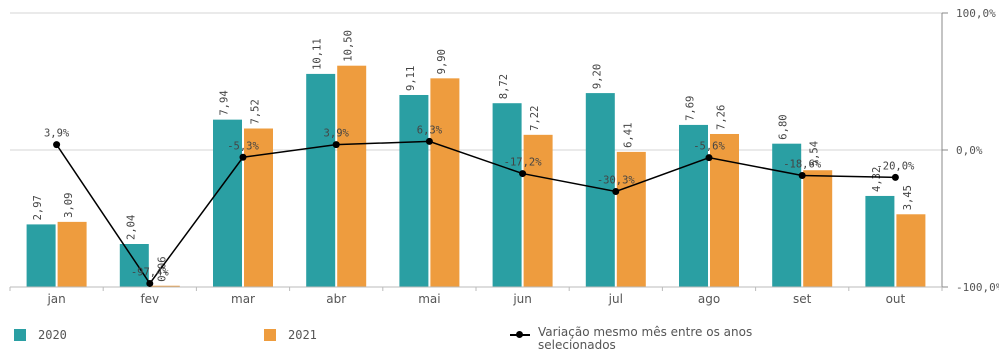 Image resolution: width=999 pixels, height=352 pixels. I want to click on bar-value-label: 6,41, so click(628, 135).